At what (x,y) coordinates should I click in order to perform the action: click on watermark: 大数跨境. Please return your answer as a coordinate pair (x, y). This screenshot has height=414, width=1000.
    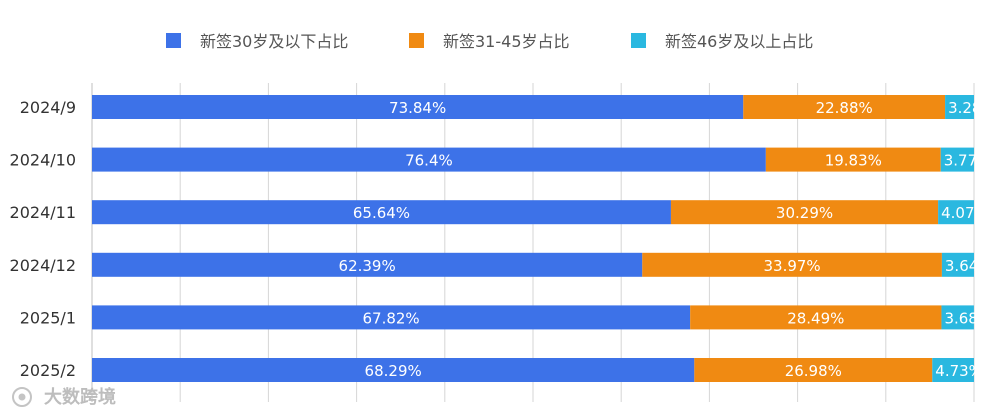
    Looking at the image, I should click on (64, 397).